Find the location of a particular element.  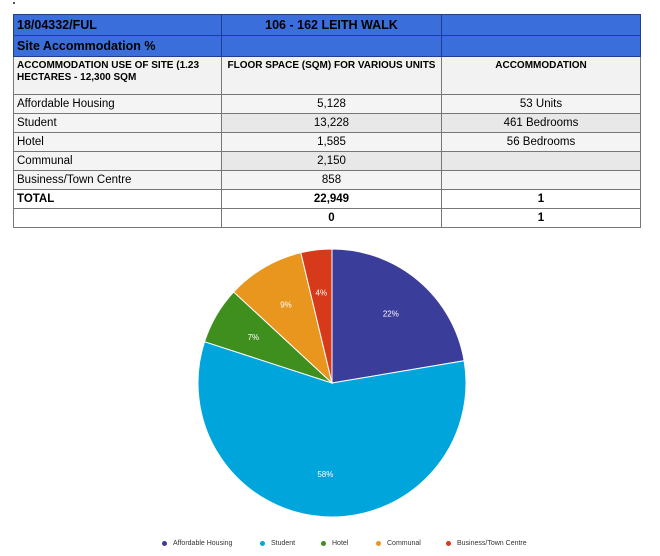

extra-accommodation: 1 is located at coordinates (541, 218).